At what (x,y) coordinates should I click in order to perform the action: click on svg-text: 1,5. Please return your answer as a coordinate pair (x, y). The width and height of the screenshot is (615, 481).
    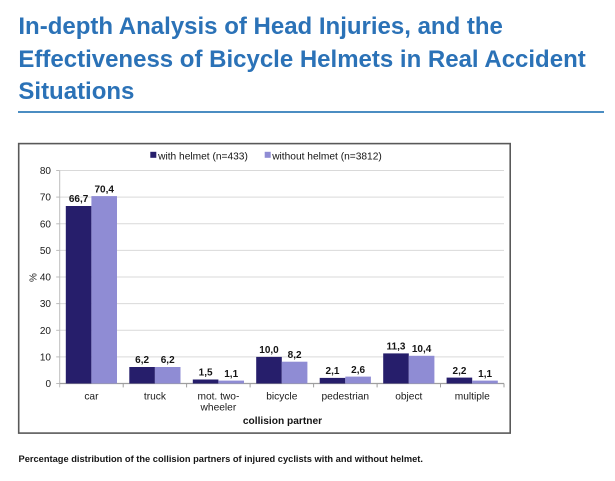
    Looking at the image, I should click on (206, 373).